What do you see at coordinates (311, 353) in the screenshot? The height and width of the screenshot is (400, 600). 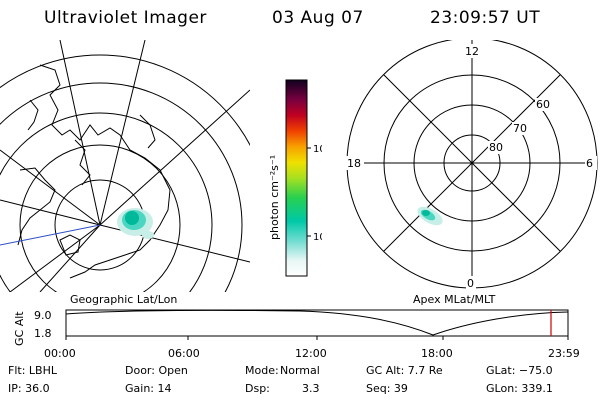 I see `time-tick-1200: 12:00` at bounding box center [311, 353].